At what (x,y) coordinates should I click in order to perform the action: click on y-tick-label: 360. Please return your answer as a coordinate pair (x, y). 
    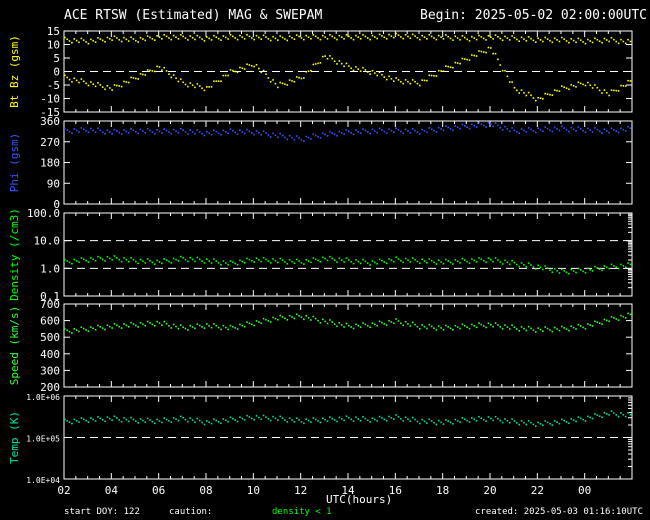
    Looking at the image, I should click on (50, 121).